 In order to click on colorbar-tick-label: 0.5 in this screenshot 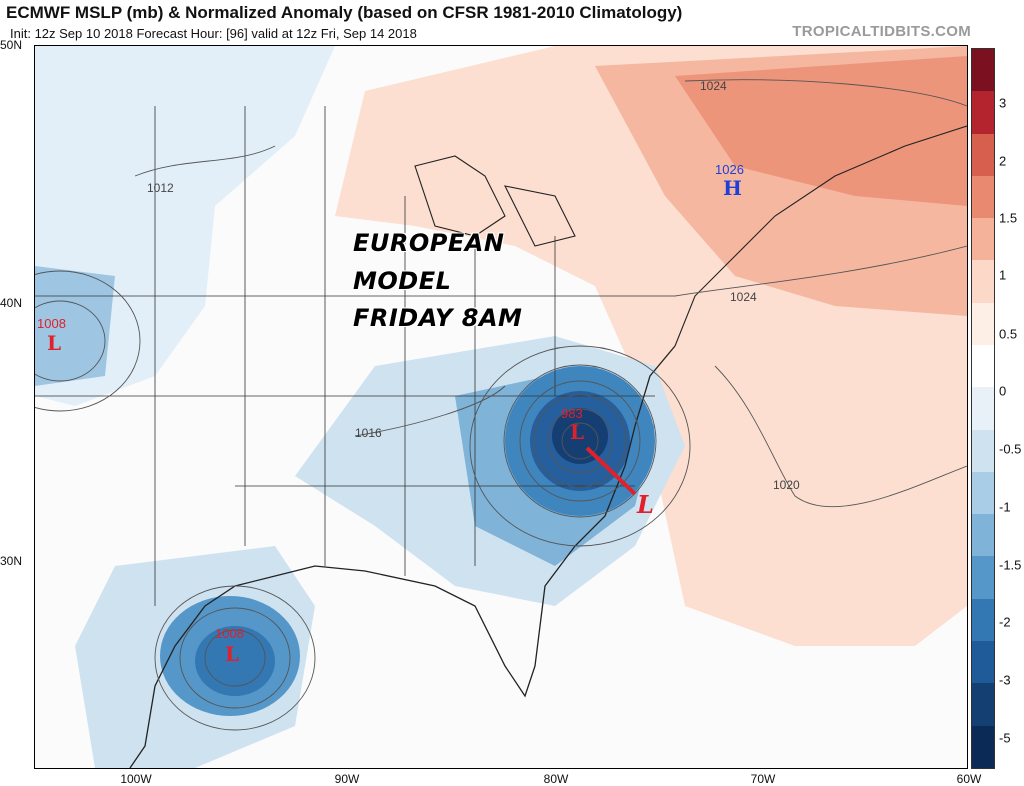, I will do `click(1008, 334)`.